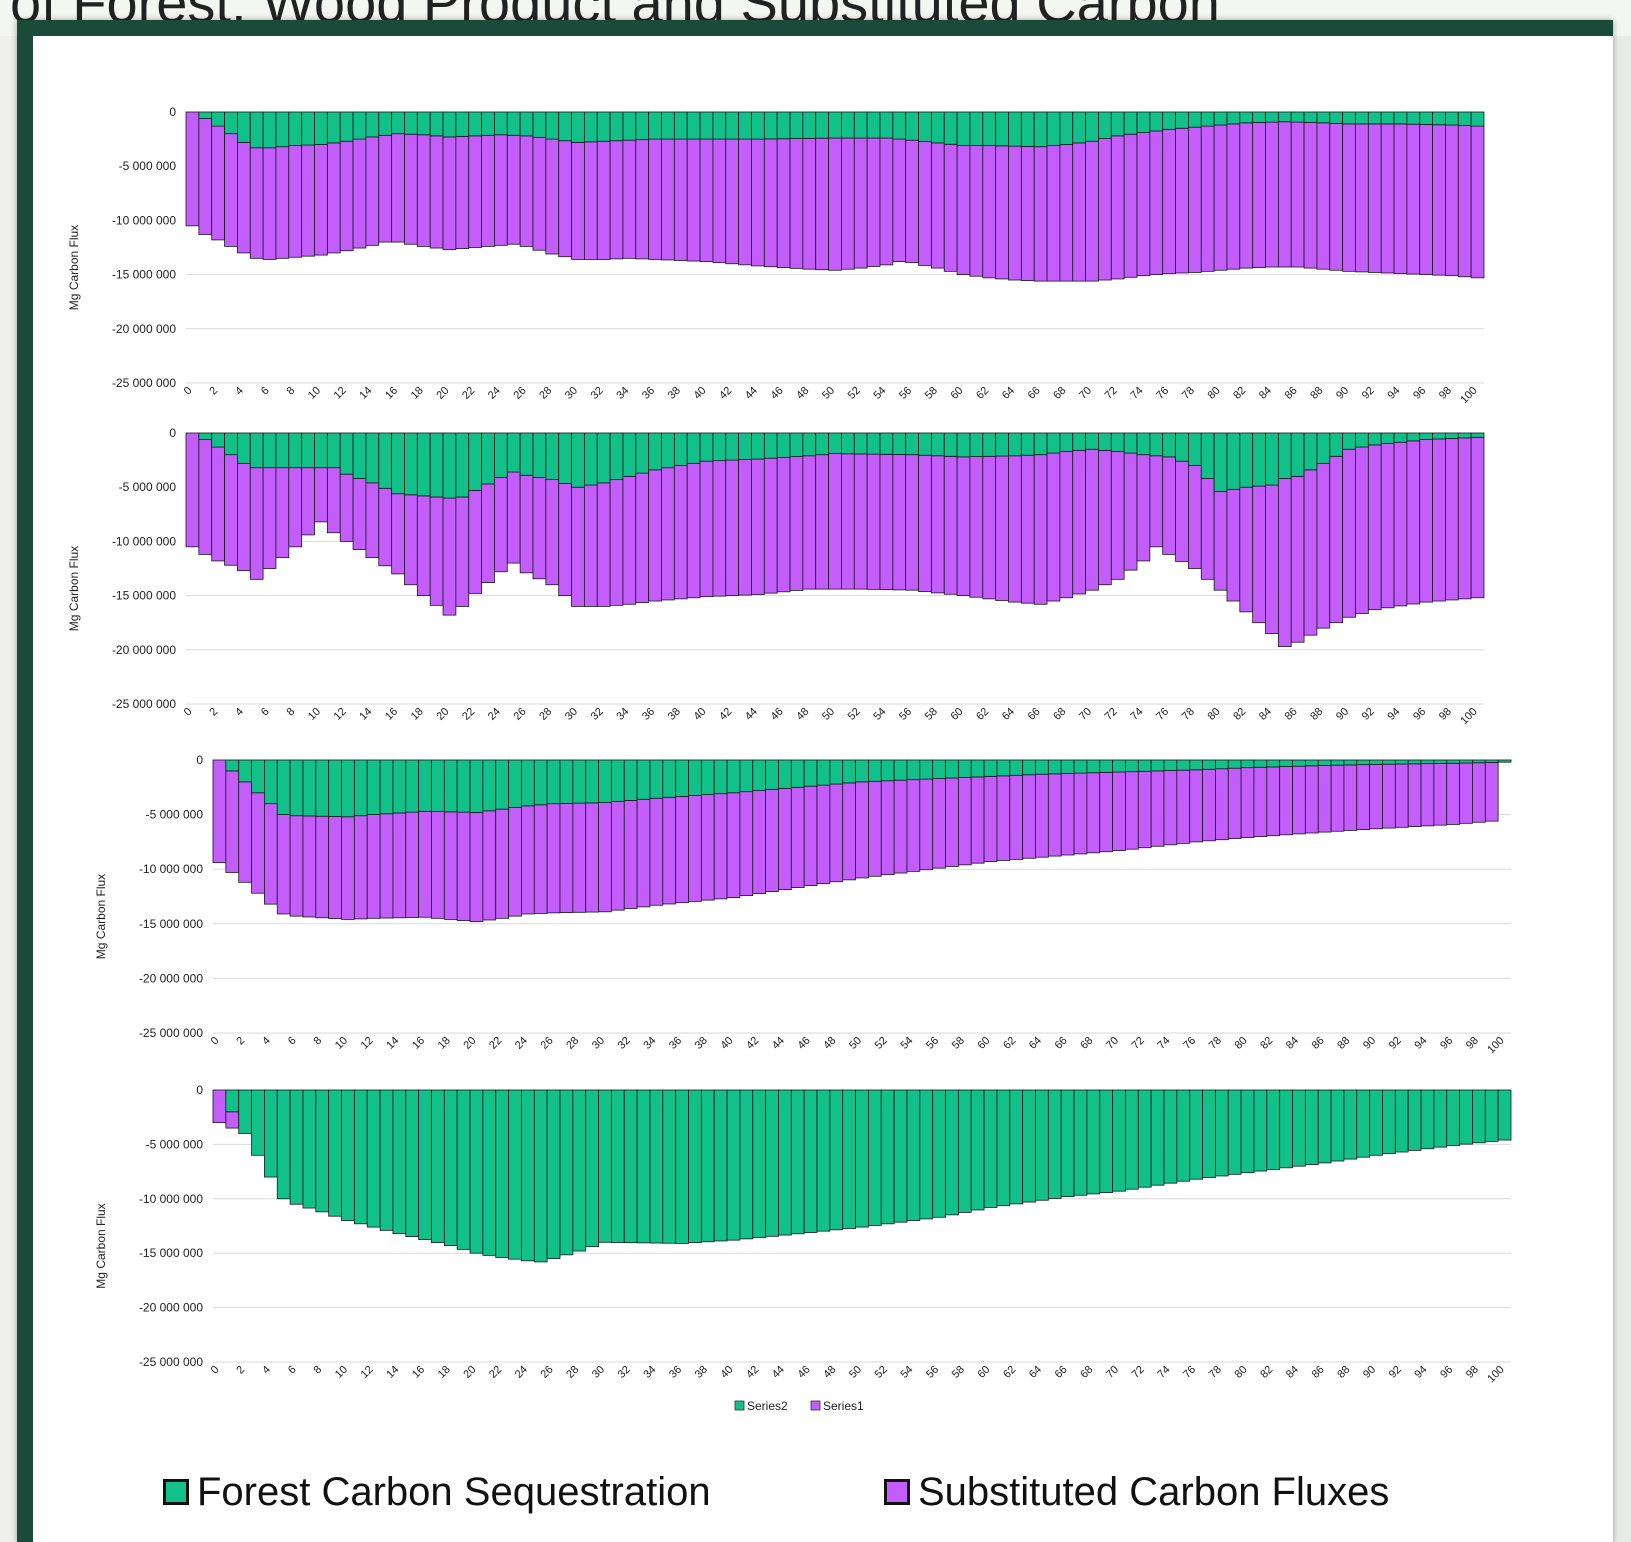 The height and width of the screenshot is (1542, 1631). I want to click on x-tick-label: 18, so click(417, 714).